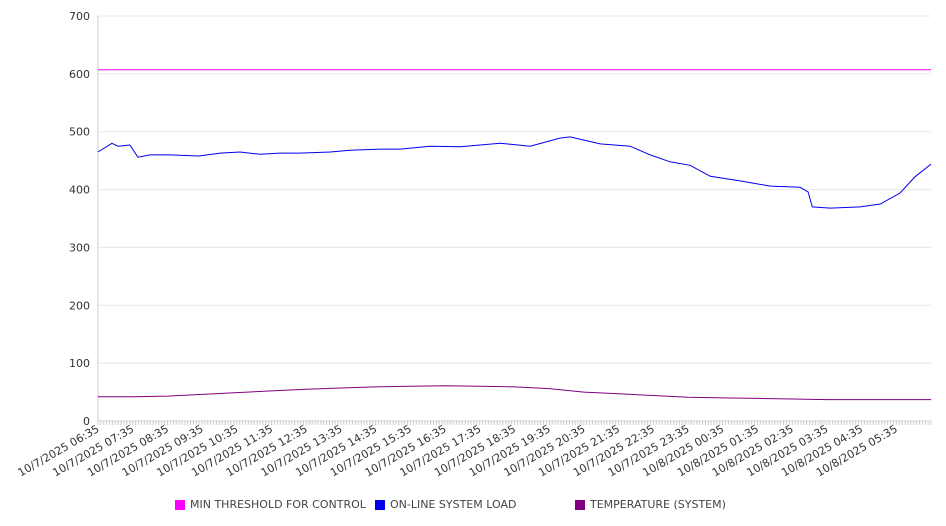 The height and width of the screenshot is (526, 946). What do you see at coordinates (79, 74) in the screenshot?
I see `y-tick-label: 600` at bounding box center [79, 74].